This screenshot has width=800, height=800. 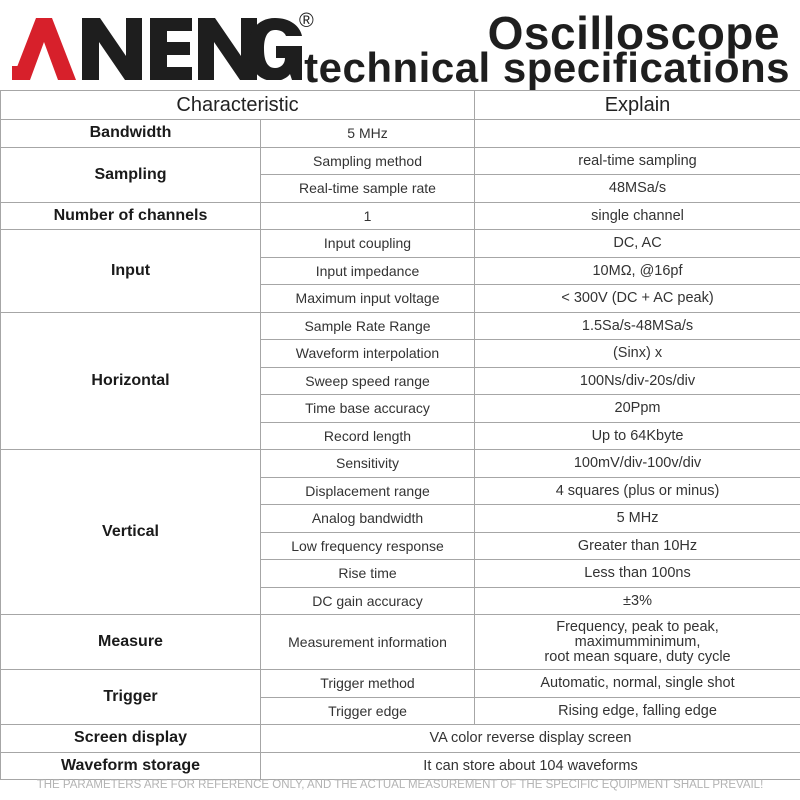 I want to click on table-row: Real-time sample rate 48MSa/s, so click(x=400, y=188).